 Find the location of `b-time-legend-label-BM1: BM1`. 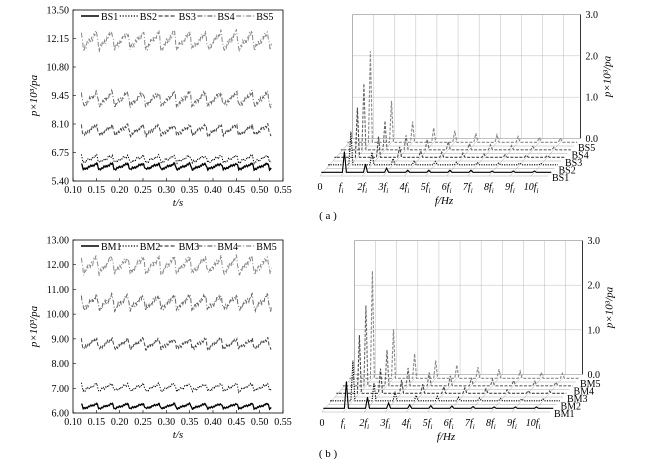

b-time-legend-label-BM1: BM1 is located at coordinates (111, 247).